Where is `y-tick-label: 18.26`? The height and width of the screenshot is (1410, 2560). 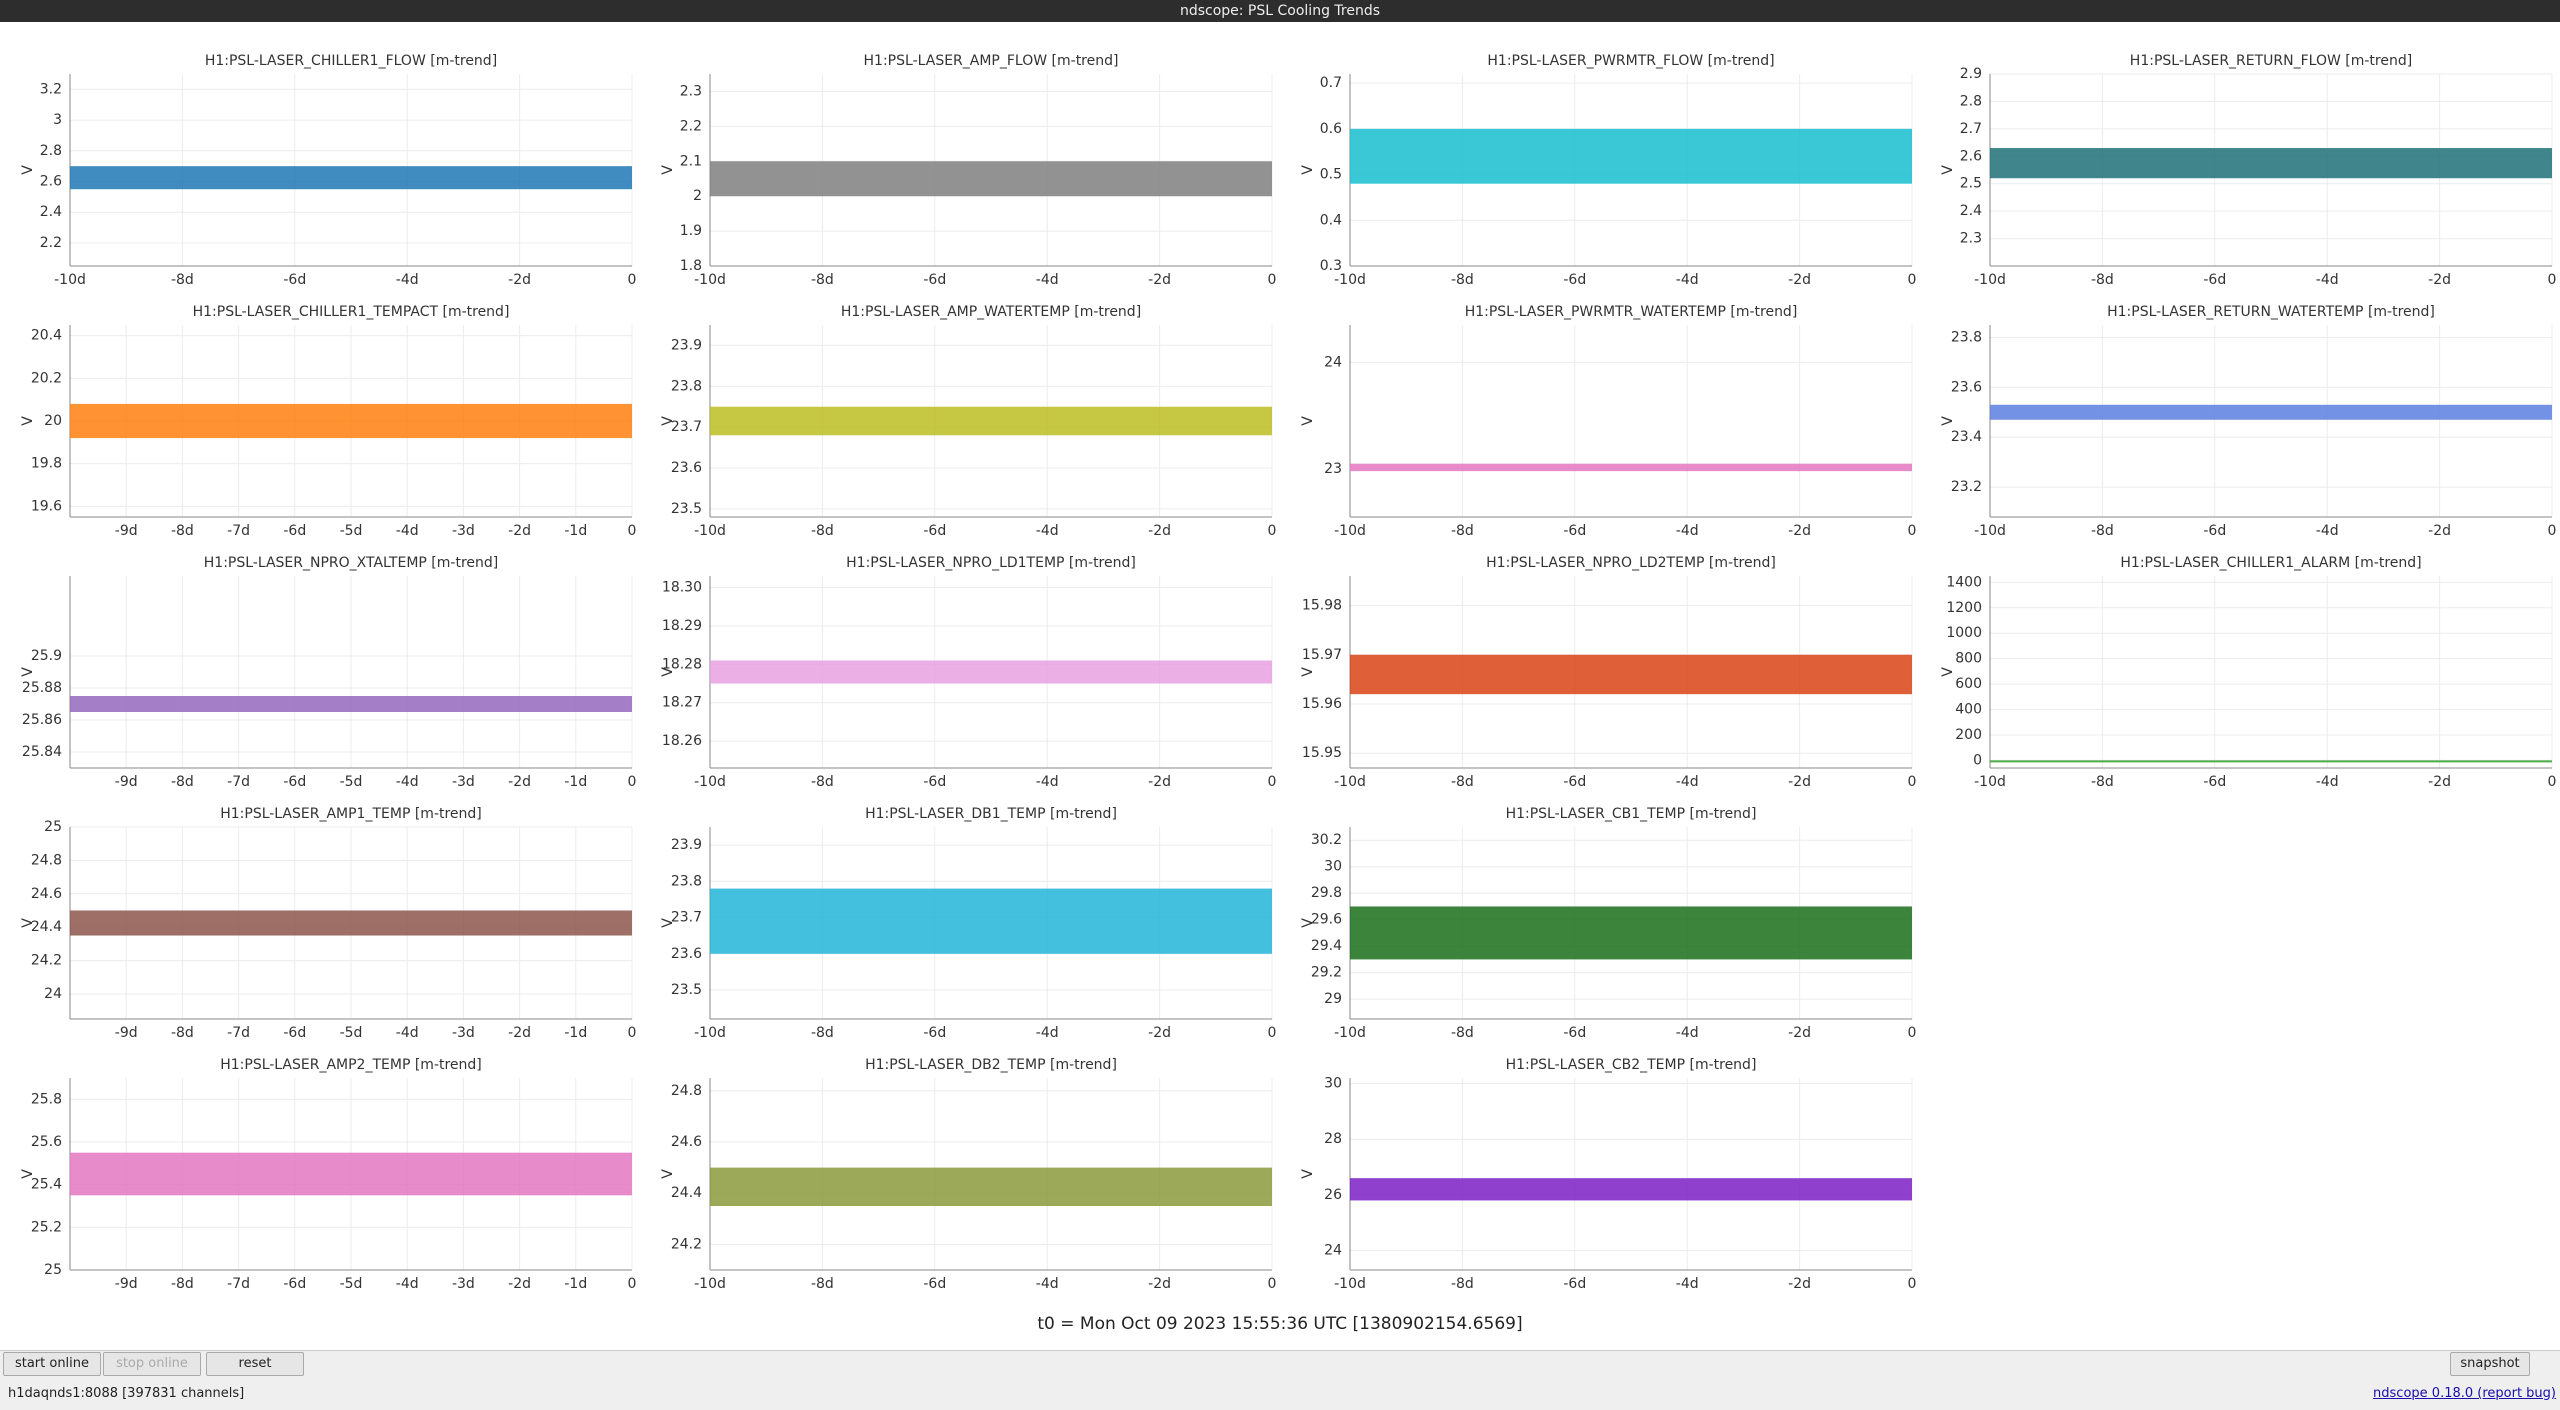
y-tick-label: 18.26 is located at coordinates (682, 741).